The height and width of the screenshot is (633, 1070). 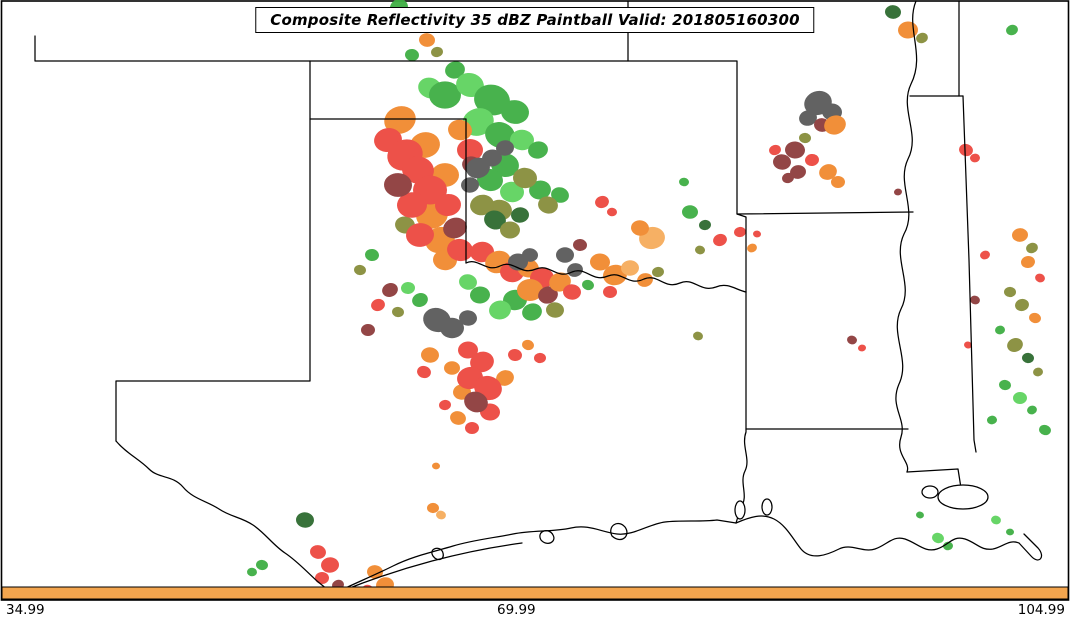 I want to click on paintball-blob-light_orange, so click(x=630, y=268).